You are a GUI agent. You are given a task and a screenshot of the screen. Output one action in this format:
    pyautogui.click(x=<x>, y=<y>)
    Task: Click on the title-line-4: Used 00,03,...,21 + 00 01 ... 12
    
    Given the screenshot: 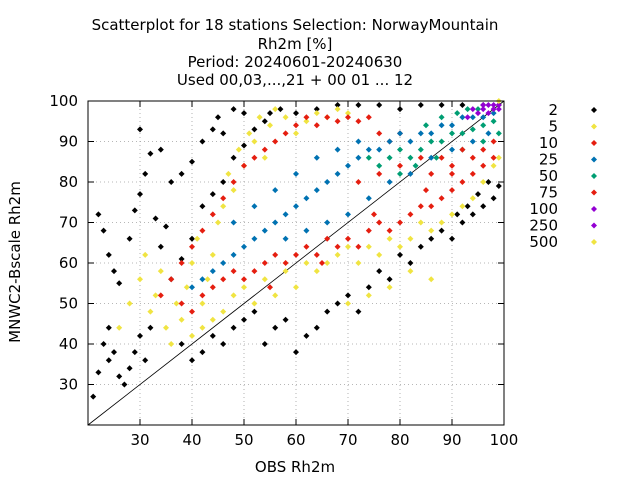 What is the action you would take?
    pyautogui.click(x=295, y=80)
    